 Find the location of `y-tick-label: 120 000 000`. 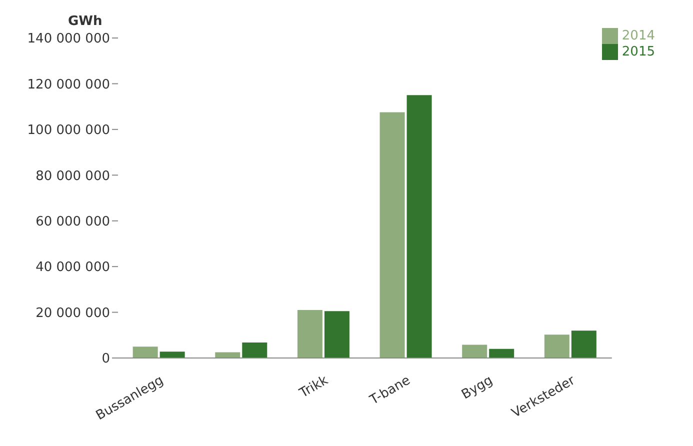

y-tick-label: 120 000 000 is located at coordinates (68, 84).